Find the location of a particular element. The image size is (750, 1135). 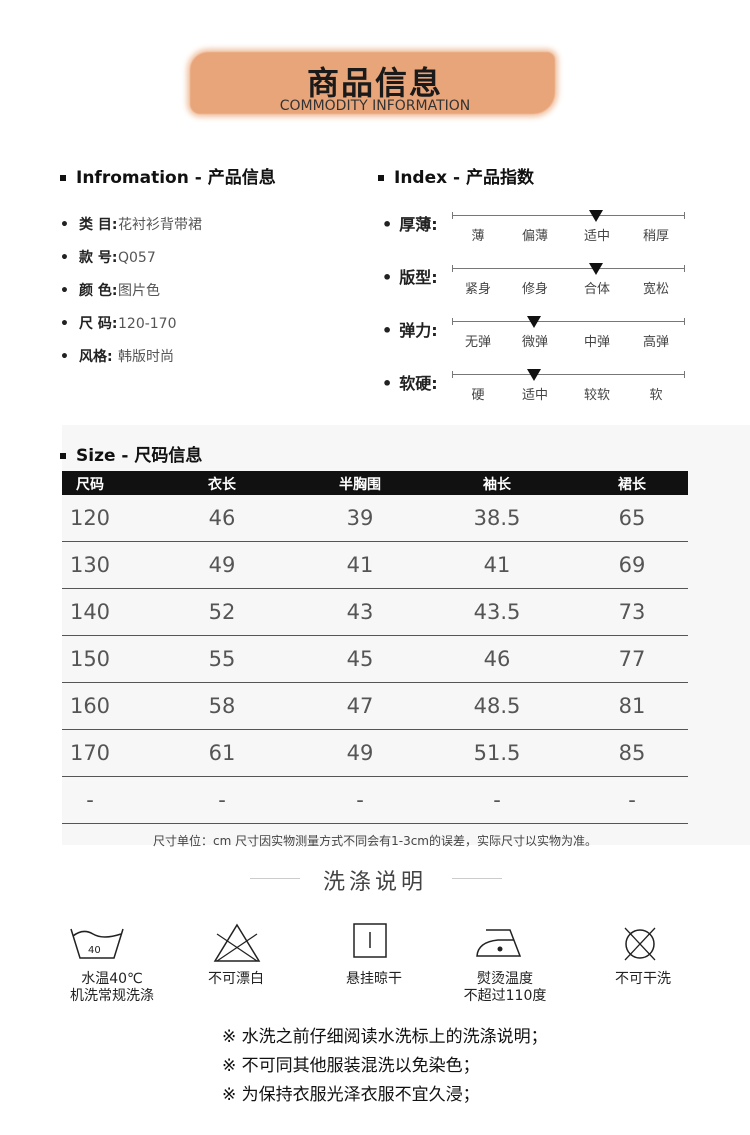

column-header: 裙长 is located at coordinates (632, 485).